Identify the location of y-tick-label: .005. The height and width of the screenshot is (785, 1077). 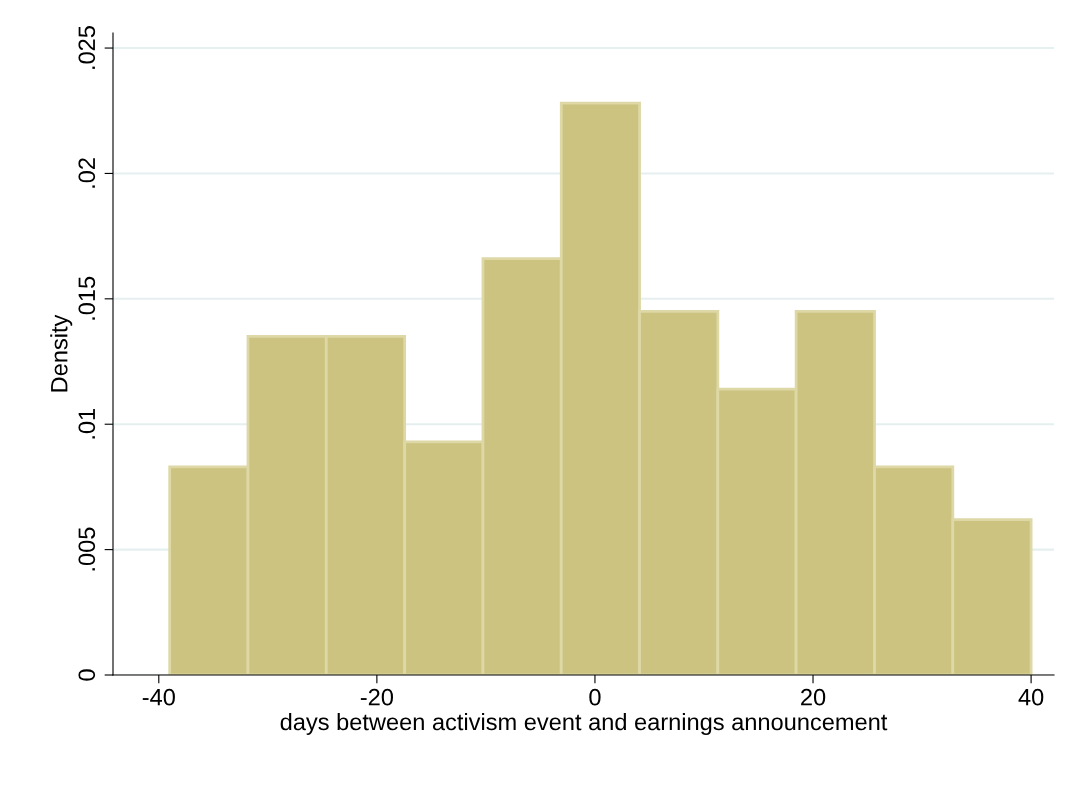
(87, 549).